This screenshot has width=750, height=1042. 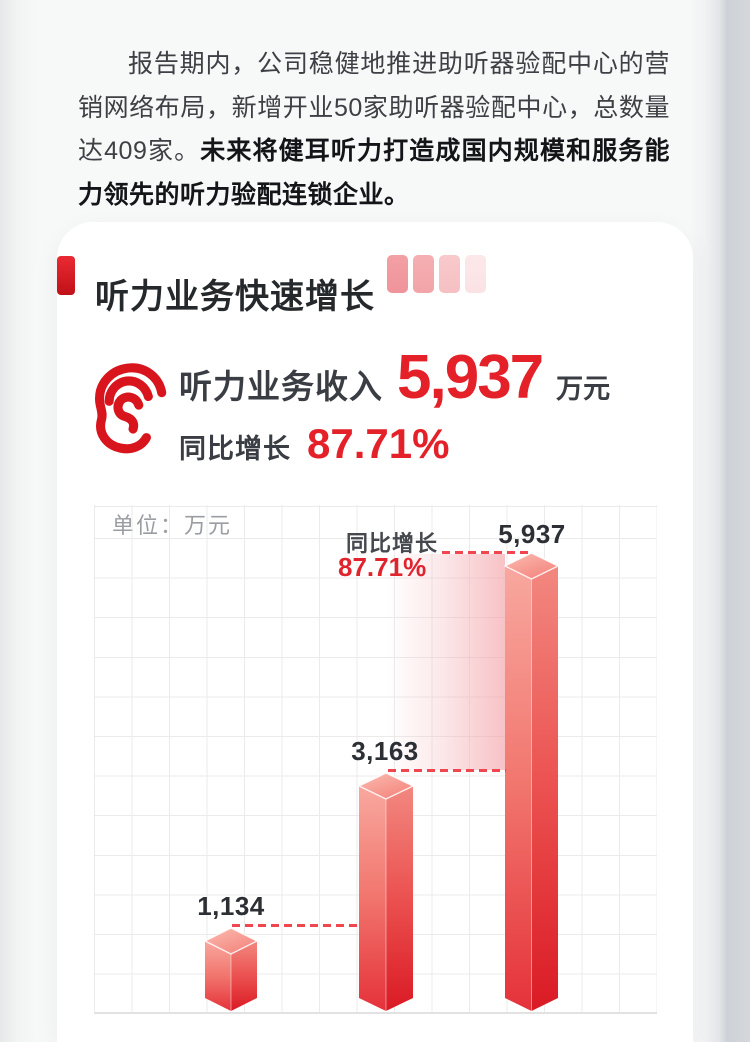 What do you see at coordinates (66, 275) in the screenshot?
I see `section-title-marker` at bounding box center [66, 275].